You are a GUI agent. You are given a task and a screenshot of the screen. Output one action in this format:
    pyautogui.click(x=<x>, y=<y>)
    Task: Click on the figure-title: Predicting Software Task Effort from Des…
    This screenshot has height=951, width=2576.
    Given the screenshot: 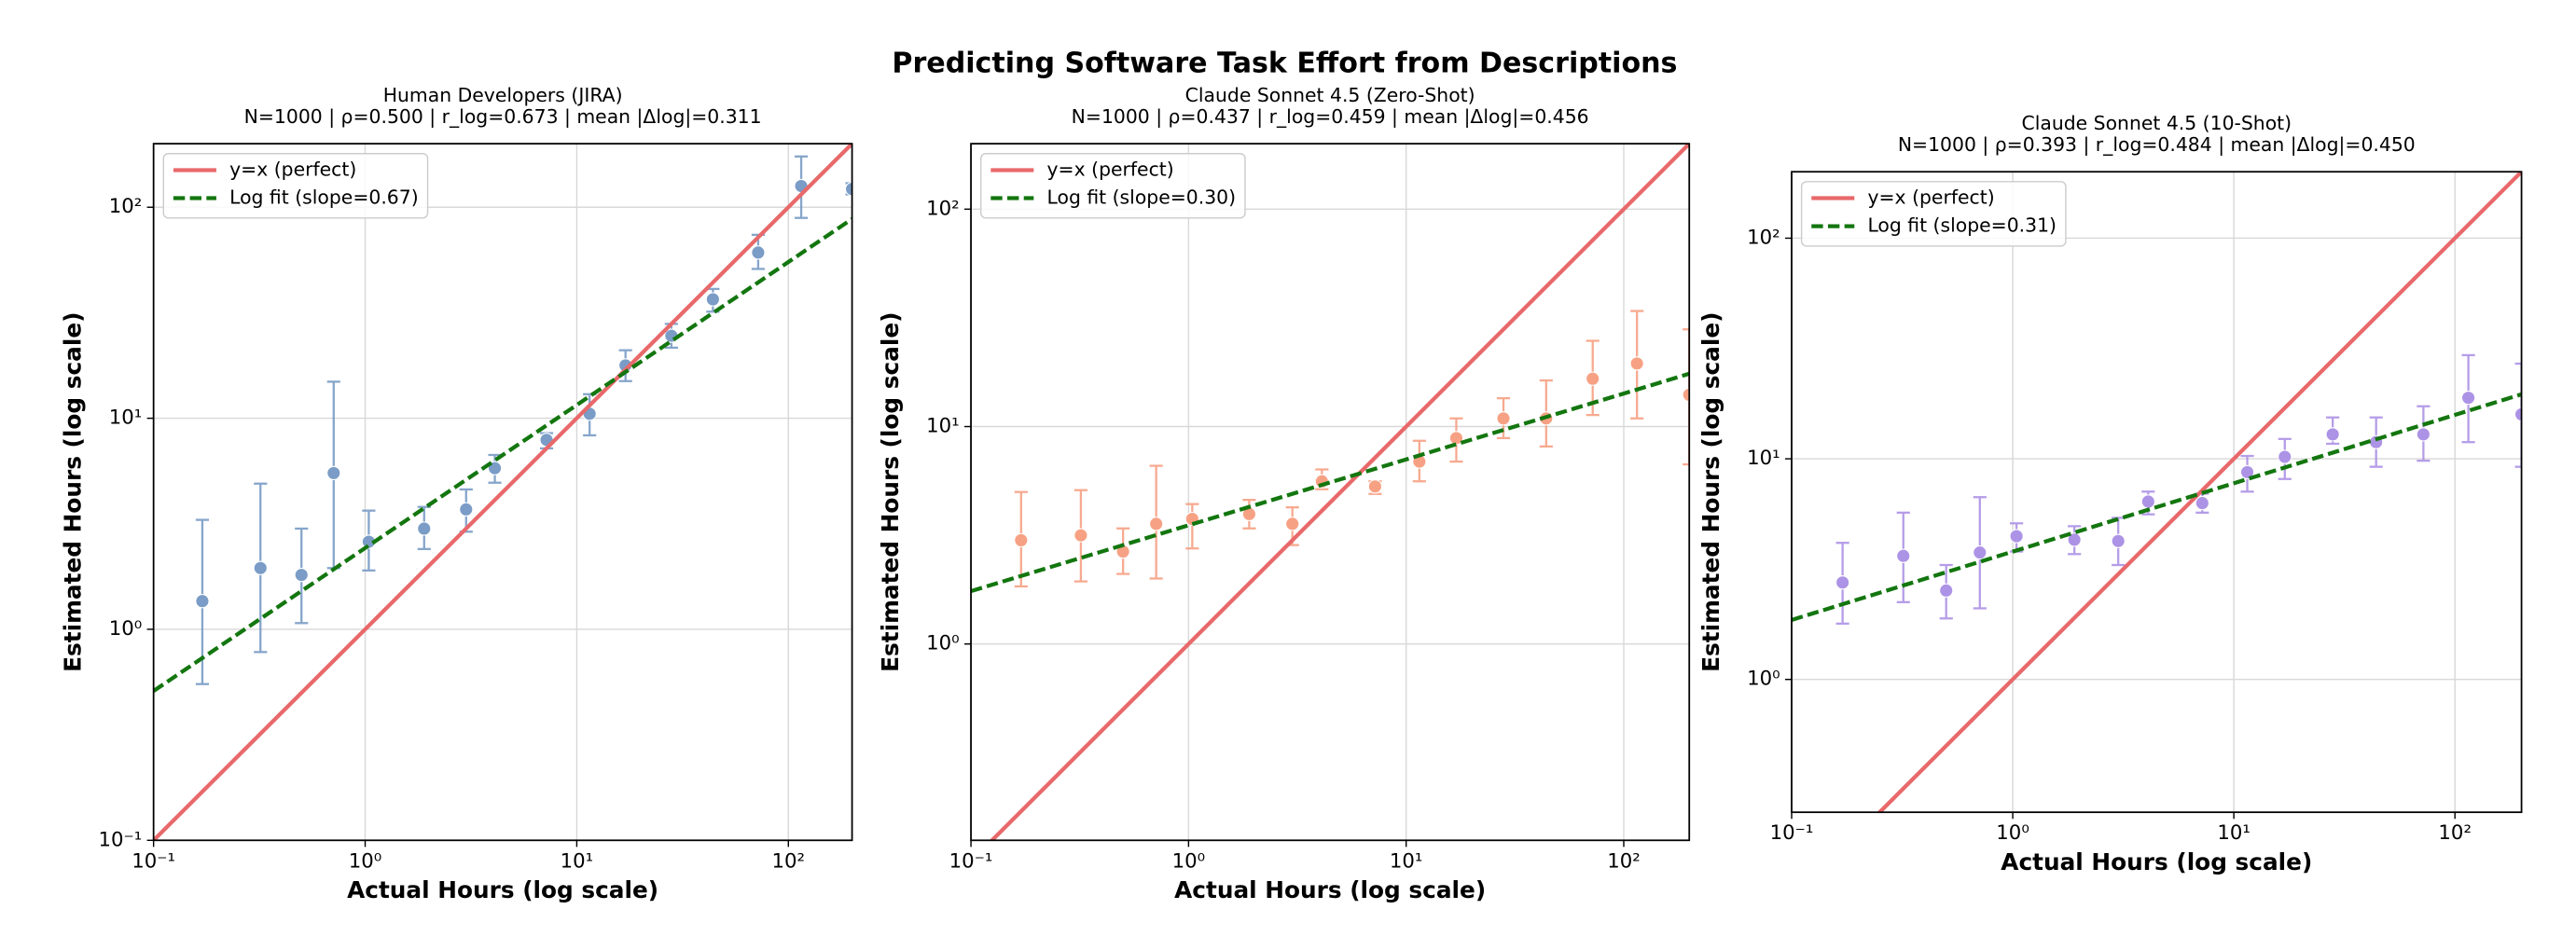 What is the action you would take?
    pyautogui.click(x=1284, y=64)
    